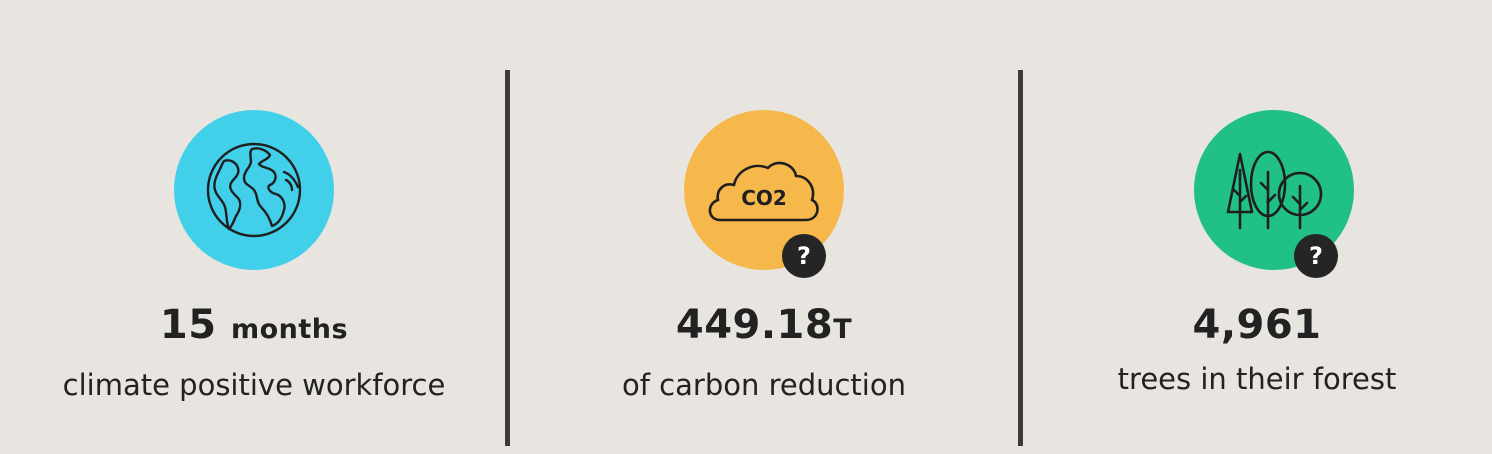  I want to click on trees-icon, so click(1274, 190).